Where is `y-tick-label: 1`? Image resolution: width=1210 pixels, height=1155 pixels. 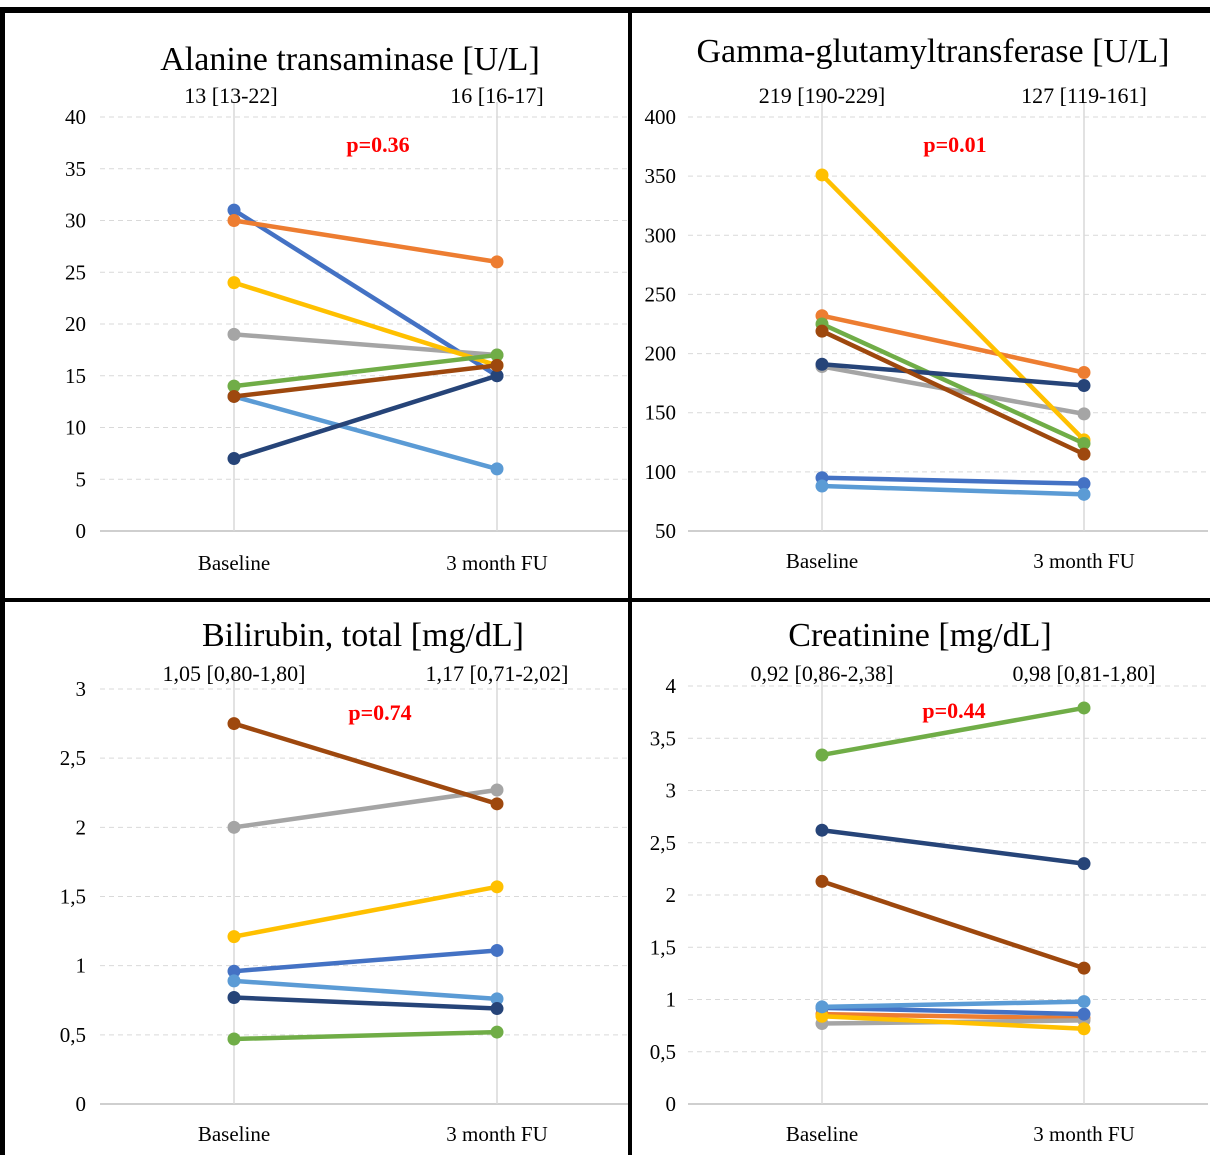
y-tick-label: 1 is located at coordinates (671, 1000).